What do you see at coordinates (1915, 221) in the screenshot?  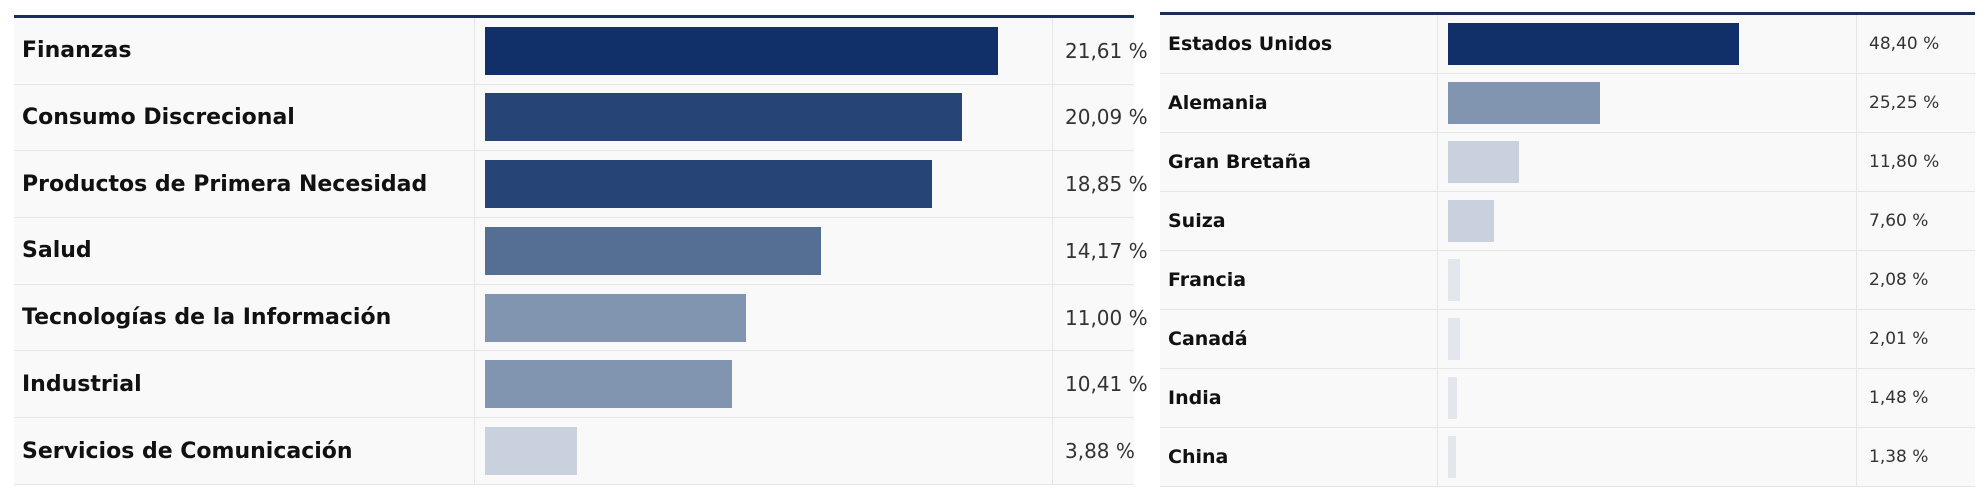 I see `value-label: 7,60 %` at bounding box center [1915, 221].